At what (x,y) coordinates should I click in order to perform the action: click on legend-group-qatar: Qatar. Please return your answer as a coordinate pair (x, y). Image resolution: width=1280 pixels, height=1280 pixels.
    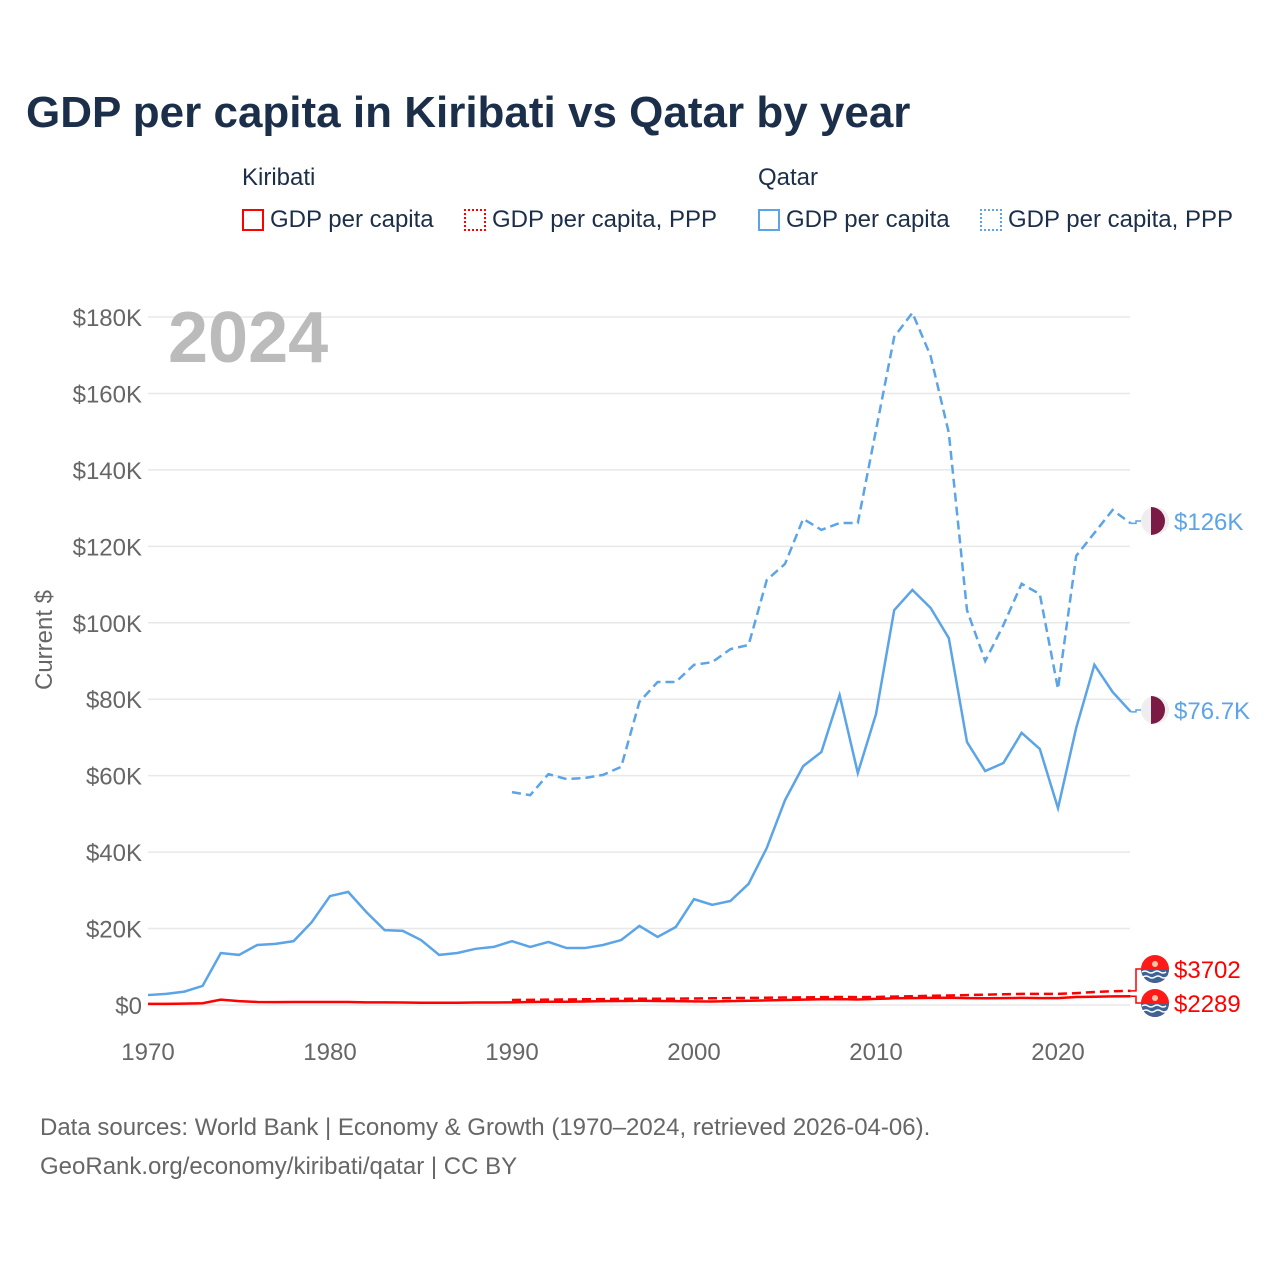
    Looking at the image, I should click on (788, 177).